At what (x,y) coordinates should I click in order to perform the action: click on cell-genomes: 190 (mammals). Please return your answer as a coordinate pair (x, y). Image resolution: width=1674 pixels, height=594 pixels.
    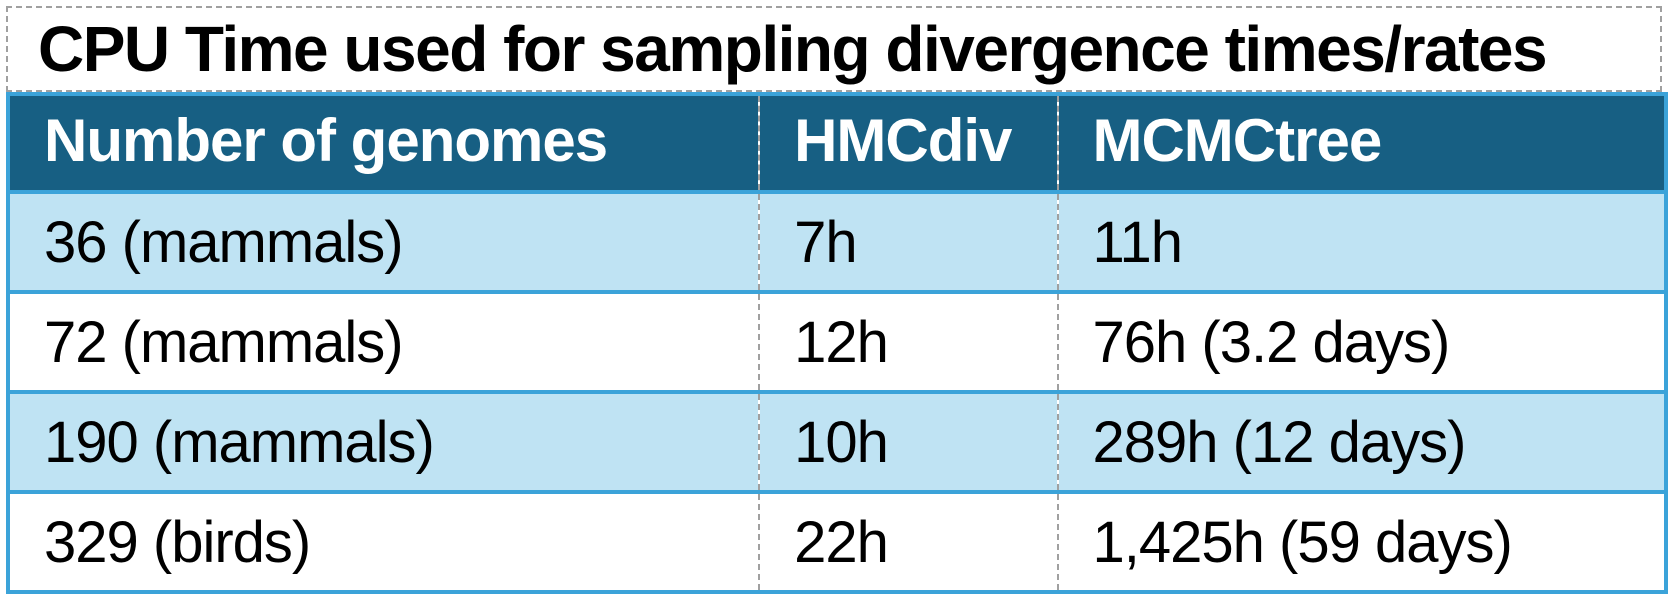
    Looking at the image, I should click on (384, 441).